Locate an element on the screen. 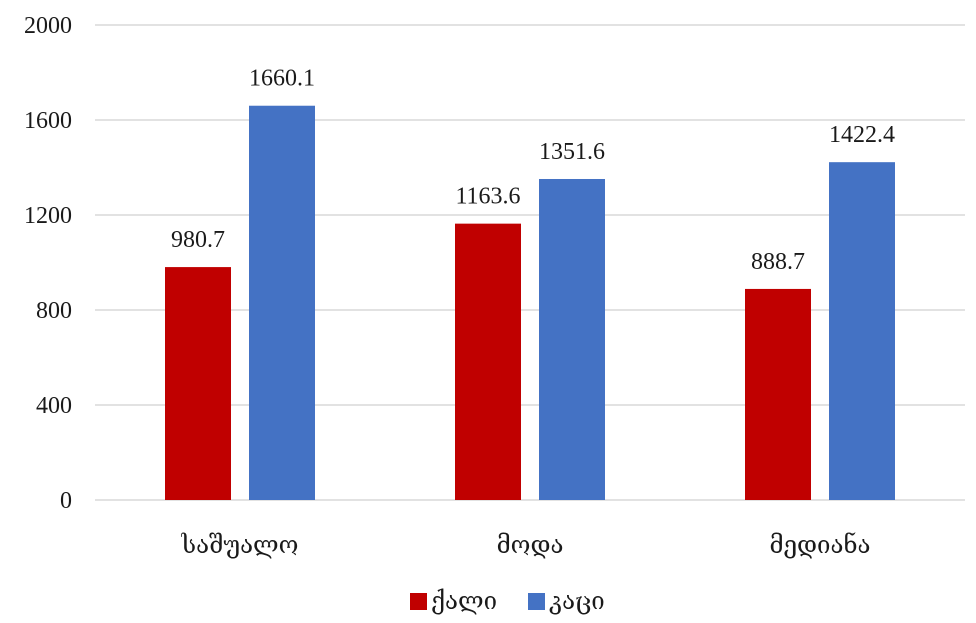  legend: ქალი კაცი is located at coordinates (507, 602).